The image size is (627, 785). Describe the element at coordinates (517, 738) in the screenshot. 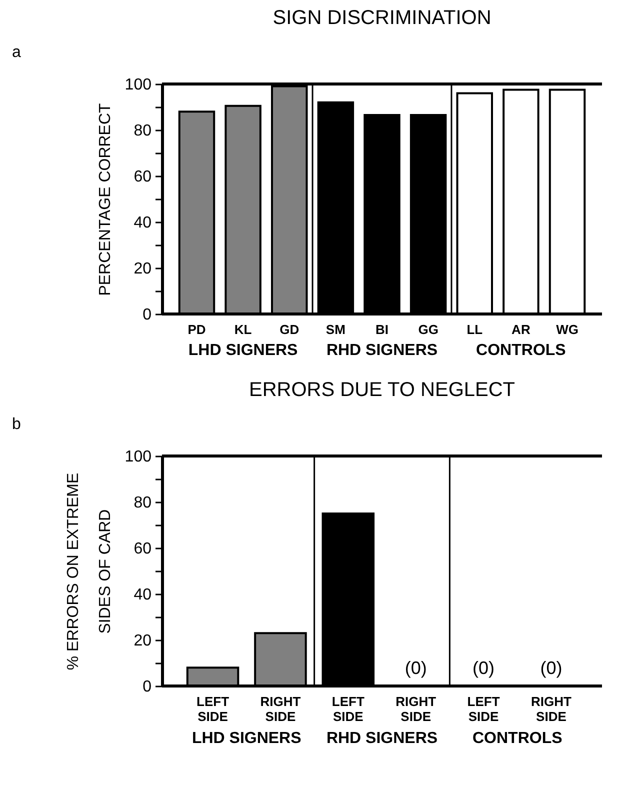

I see `text: CONTROLS` at that location.